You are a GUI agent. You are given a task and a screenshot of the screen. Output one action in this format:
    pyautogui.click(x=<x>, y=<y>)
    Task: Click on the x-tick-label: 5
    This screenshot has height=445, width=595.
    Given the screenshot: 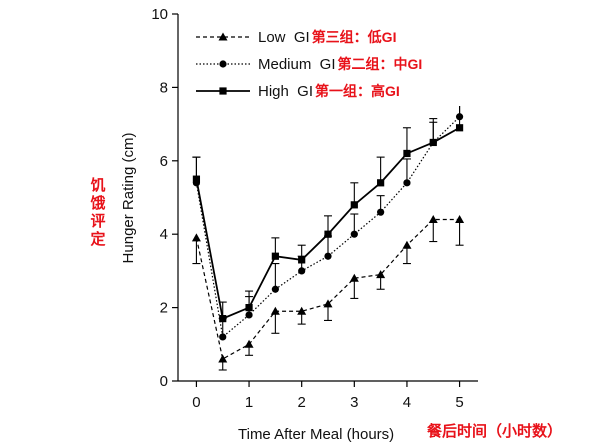 What is the action you would take?
    pyautogui.click(x=459, y=402)
    